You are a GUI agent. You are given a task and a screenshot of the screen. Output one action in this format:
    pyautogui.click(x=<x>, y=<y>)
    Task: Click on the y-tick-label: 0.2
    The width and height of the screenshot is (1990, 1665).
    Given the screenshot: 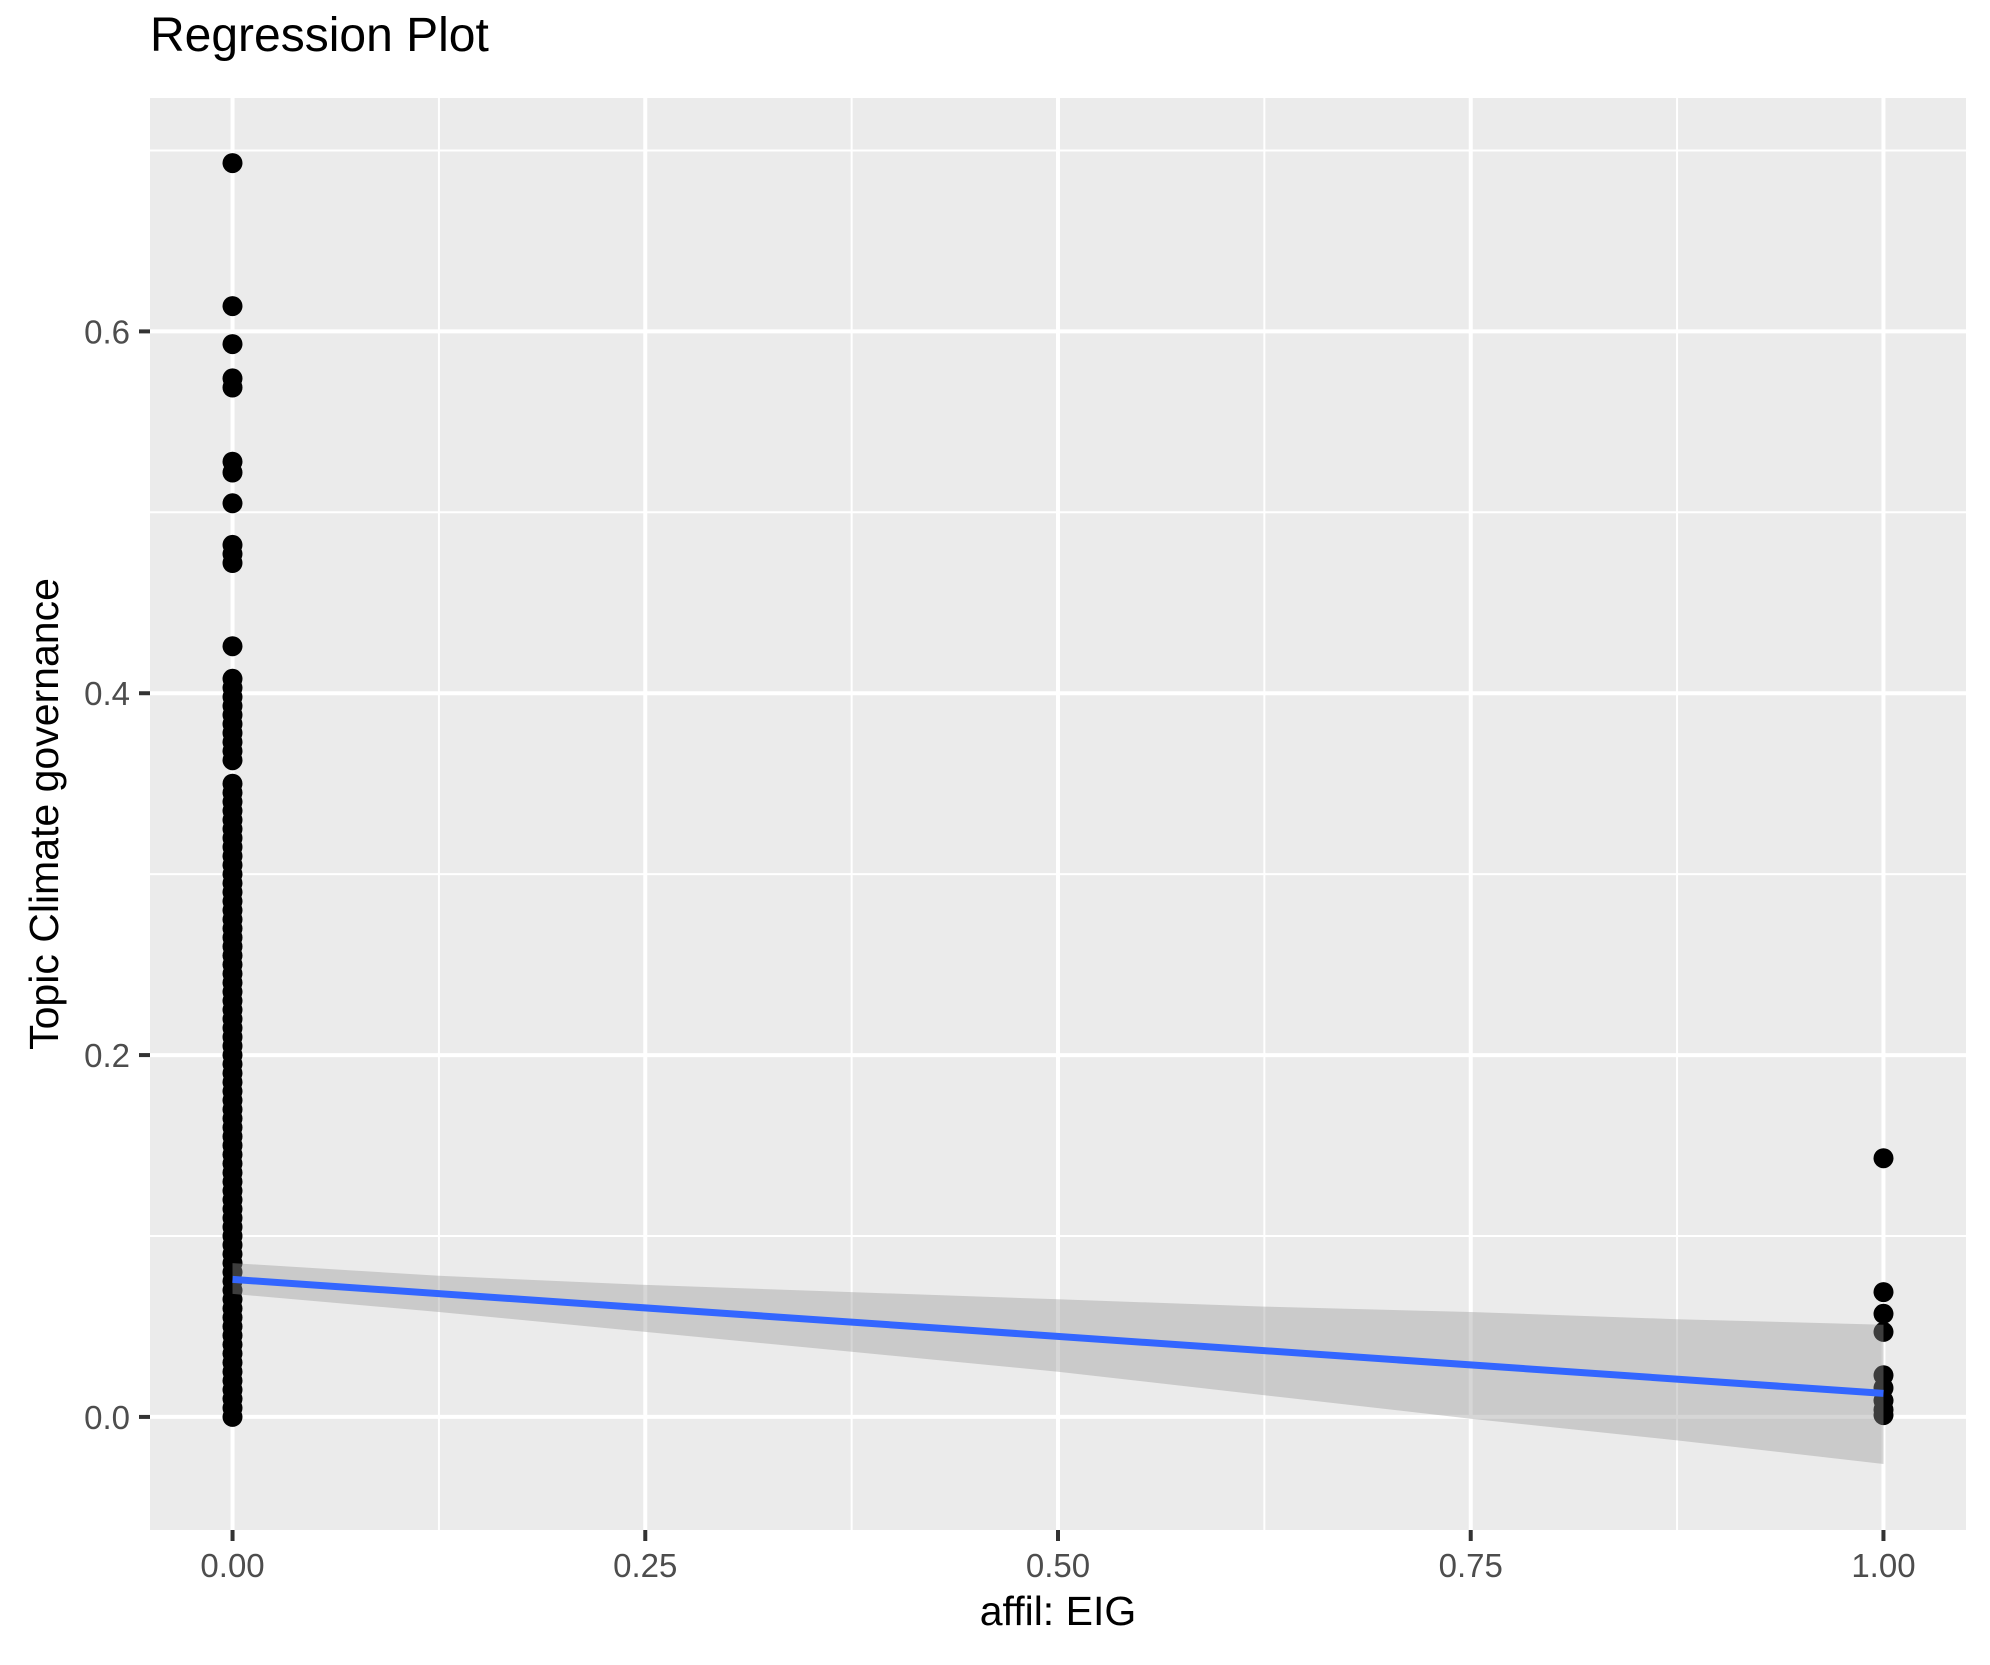 What is the action you would take?
    pyautogui.click(x=107, y=1055)
    